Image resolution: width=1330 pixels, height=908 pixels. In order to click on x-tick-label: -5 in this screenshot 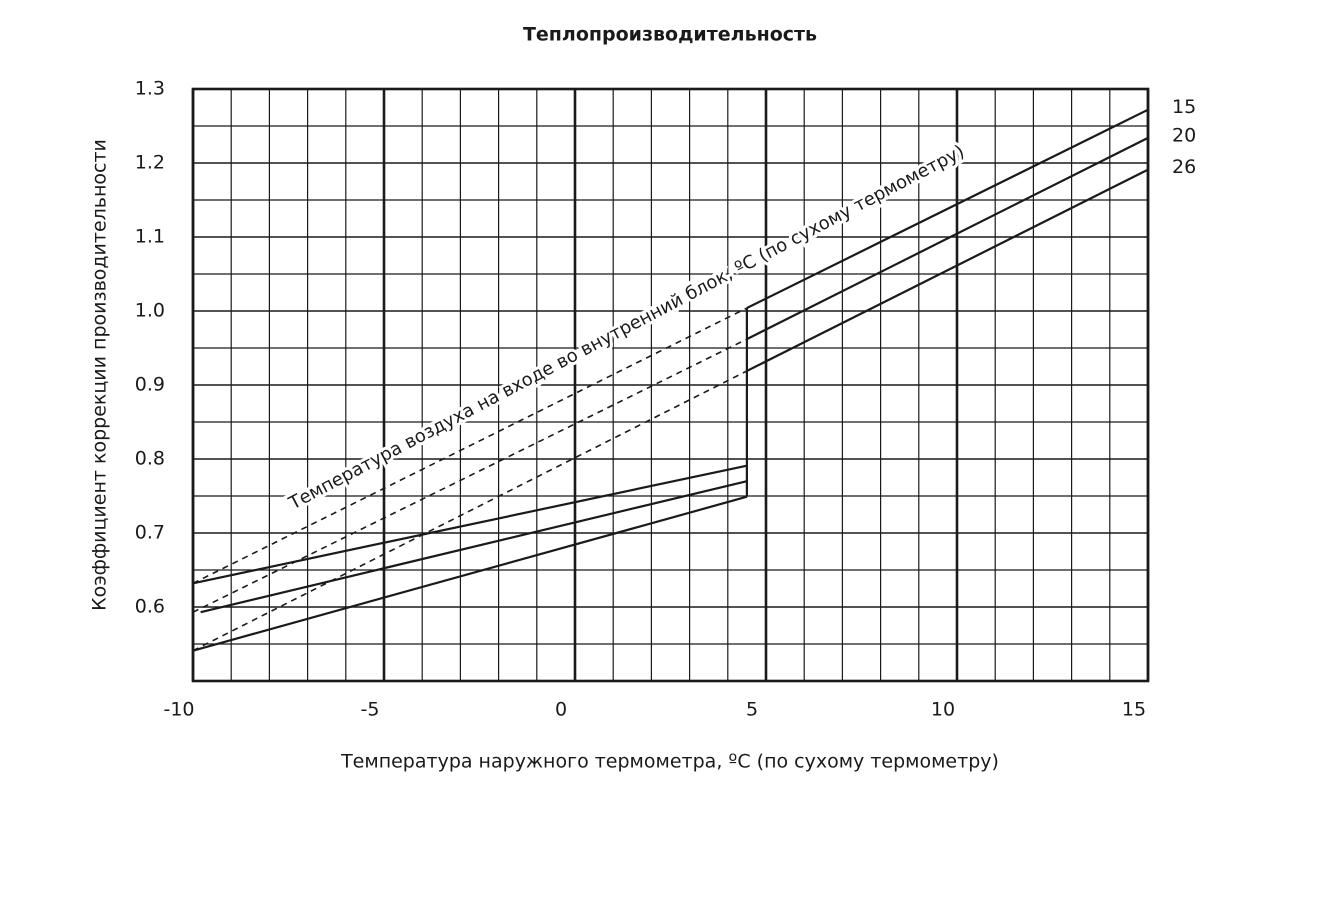, I will do `click(370, 710)`.